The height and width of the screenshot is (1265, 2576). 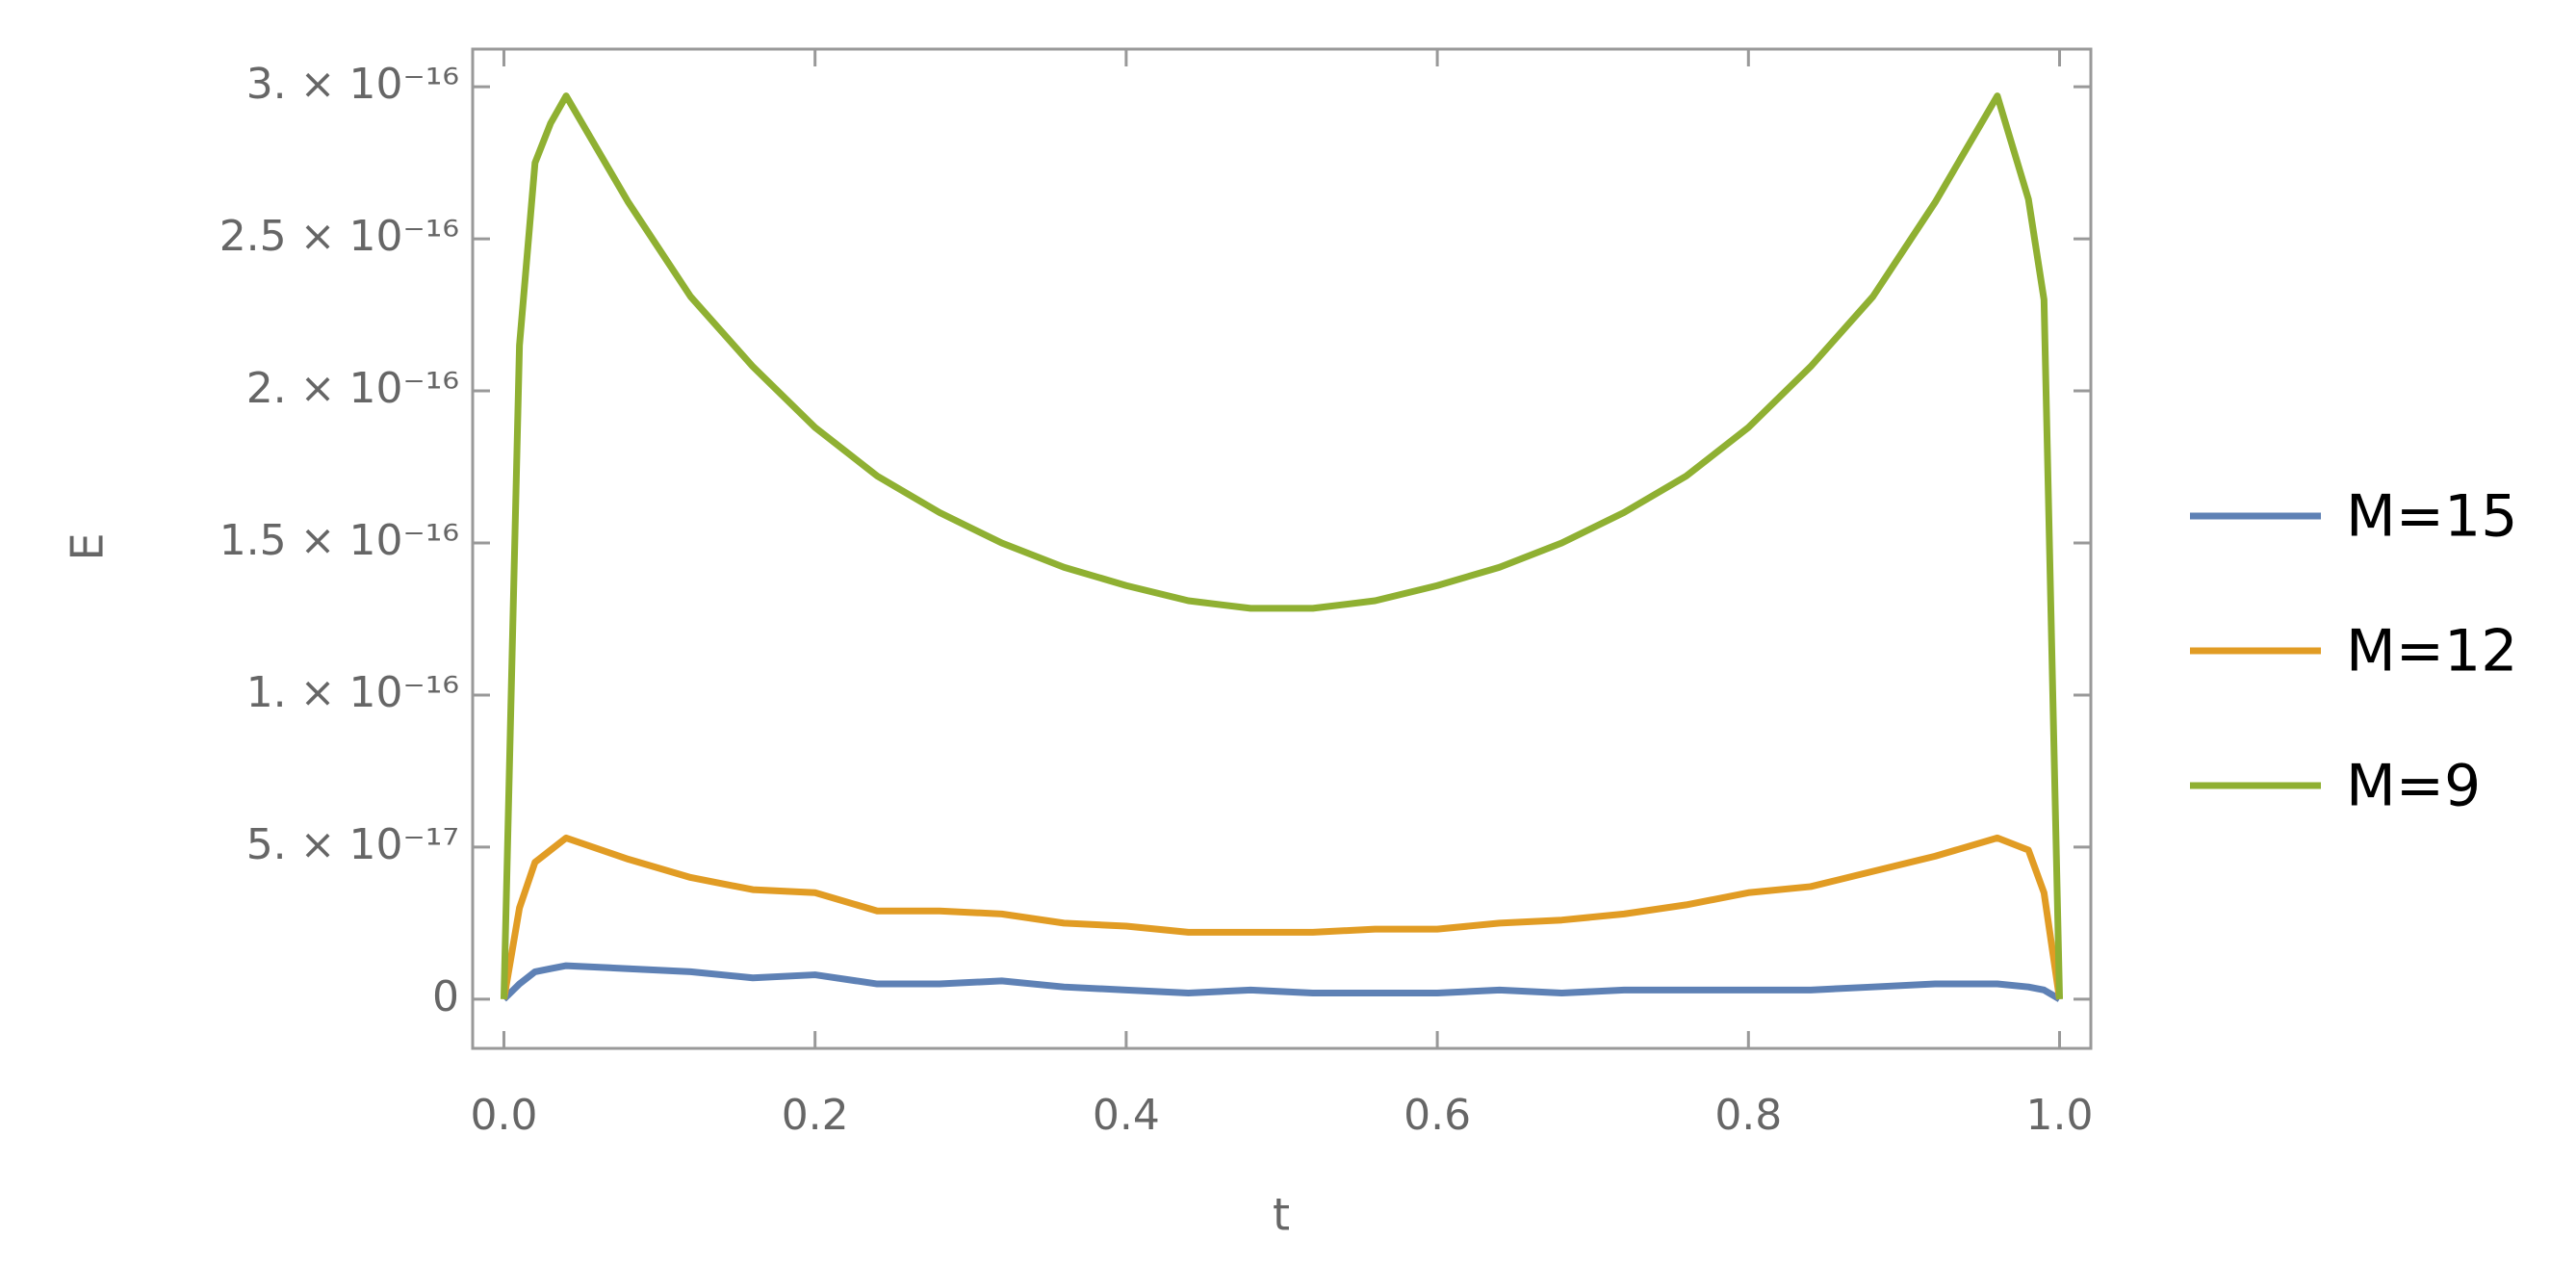 What do you see at coordinates (1126, 1115) in the screenshot?
I see `x-tick-label: 0.4` at bounding box center [1126, 1115].